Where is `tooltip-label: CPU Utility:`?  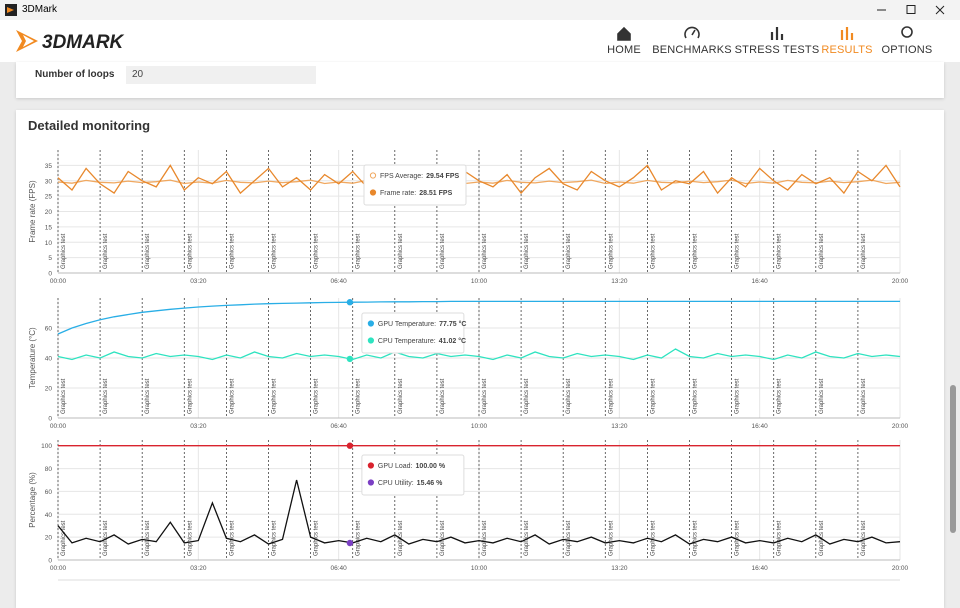
tooltip-label: CPU Utility: is located at coordinates (396, 483).